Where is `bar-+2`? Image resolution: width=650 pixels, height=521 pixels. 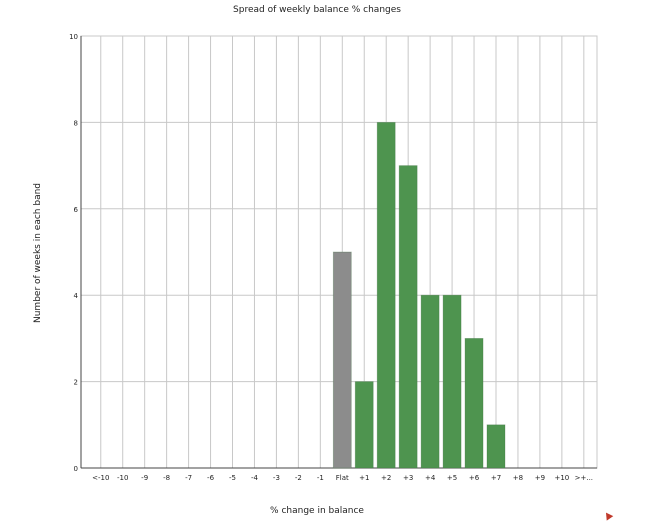 bar-+2 is located at coordinates (386, 295).